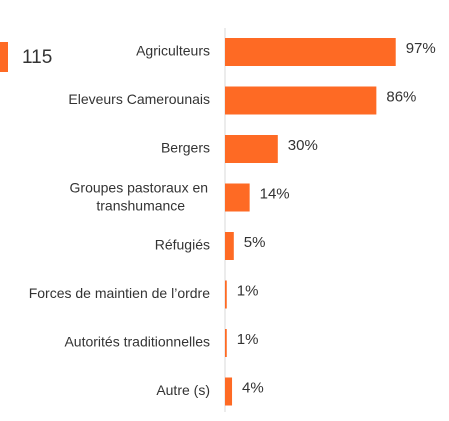 The image size is (449, 421). Describe the element at coordinates (275, 193) in the screenshot. I see `value-label: 14%` at that location.